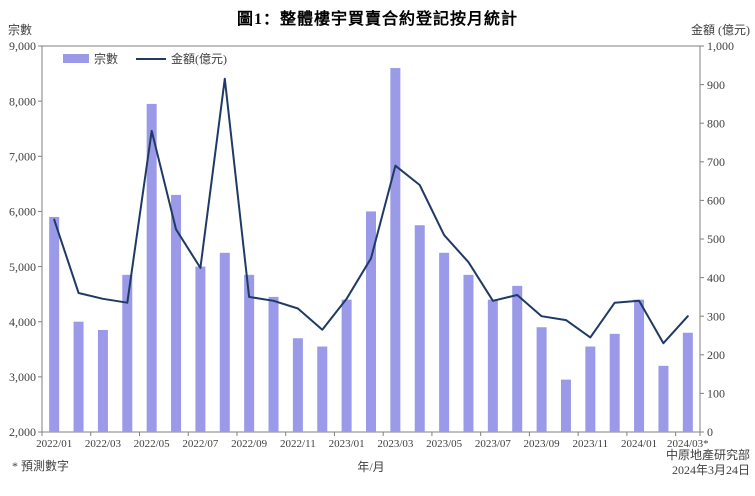 The image size is (755, 496). I want to click on right-axis-tick-label: 600, so click(716, 201).